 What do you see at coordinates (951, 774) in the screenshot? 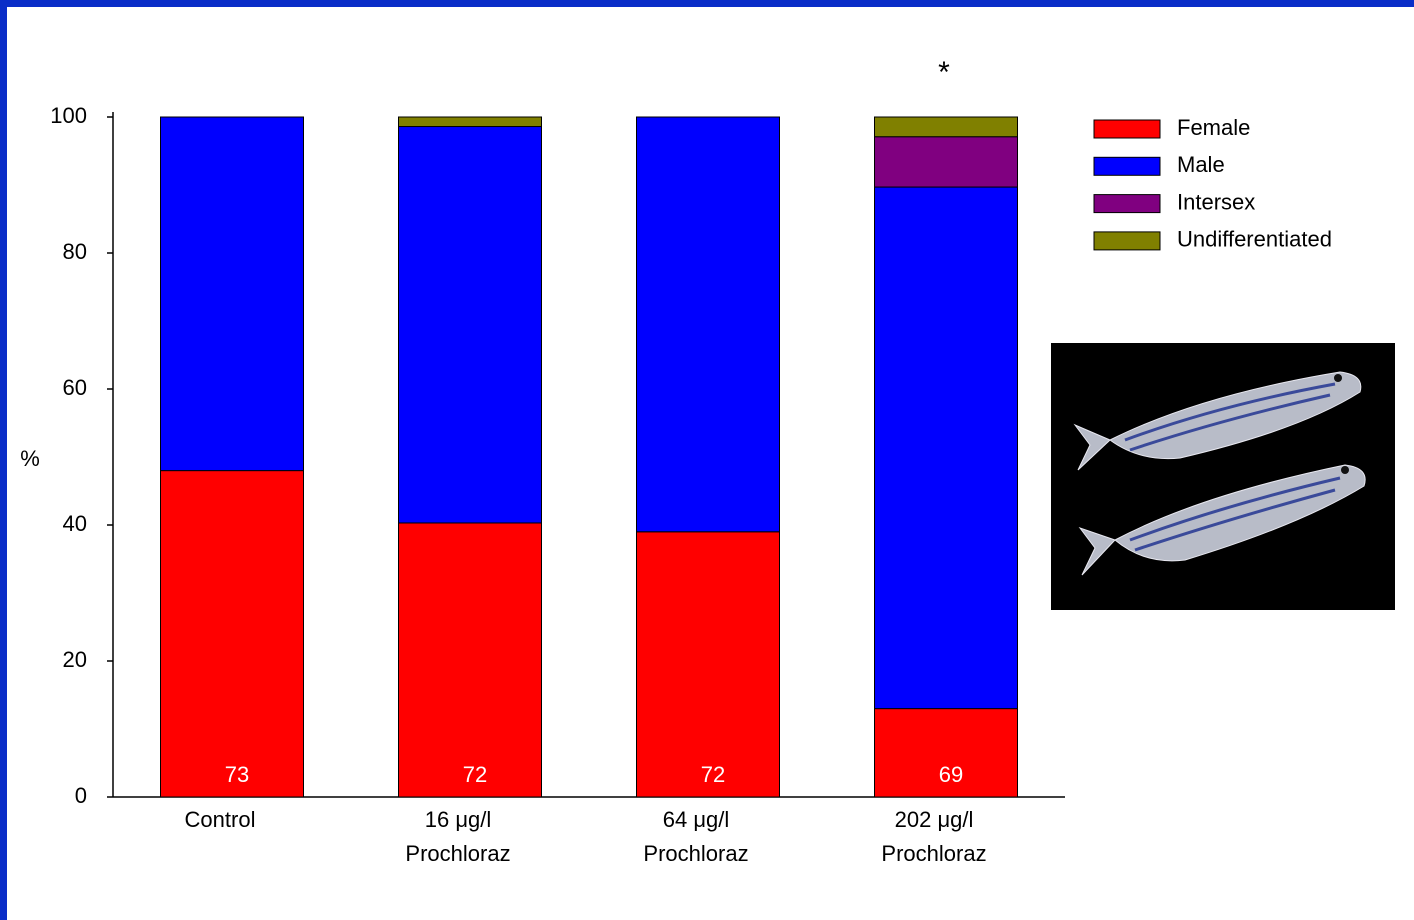
I see `sample-size-label: 69` at bounding box center [951, 774].